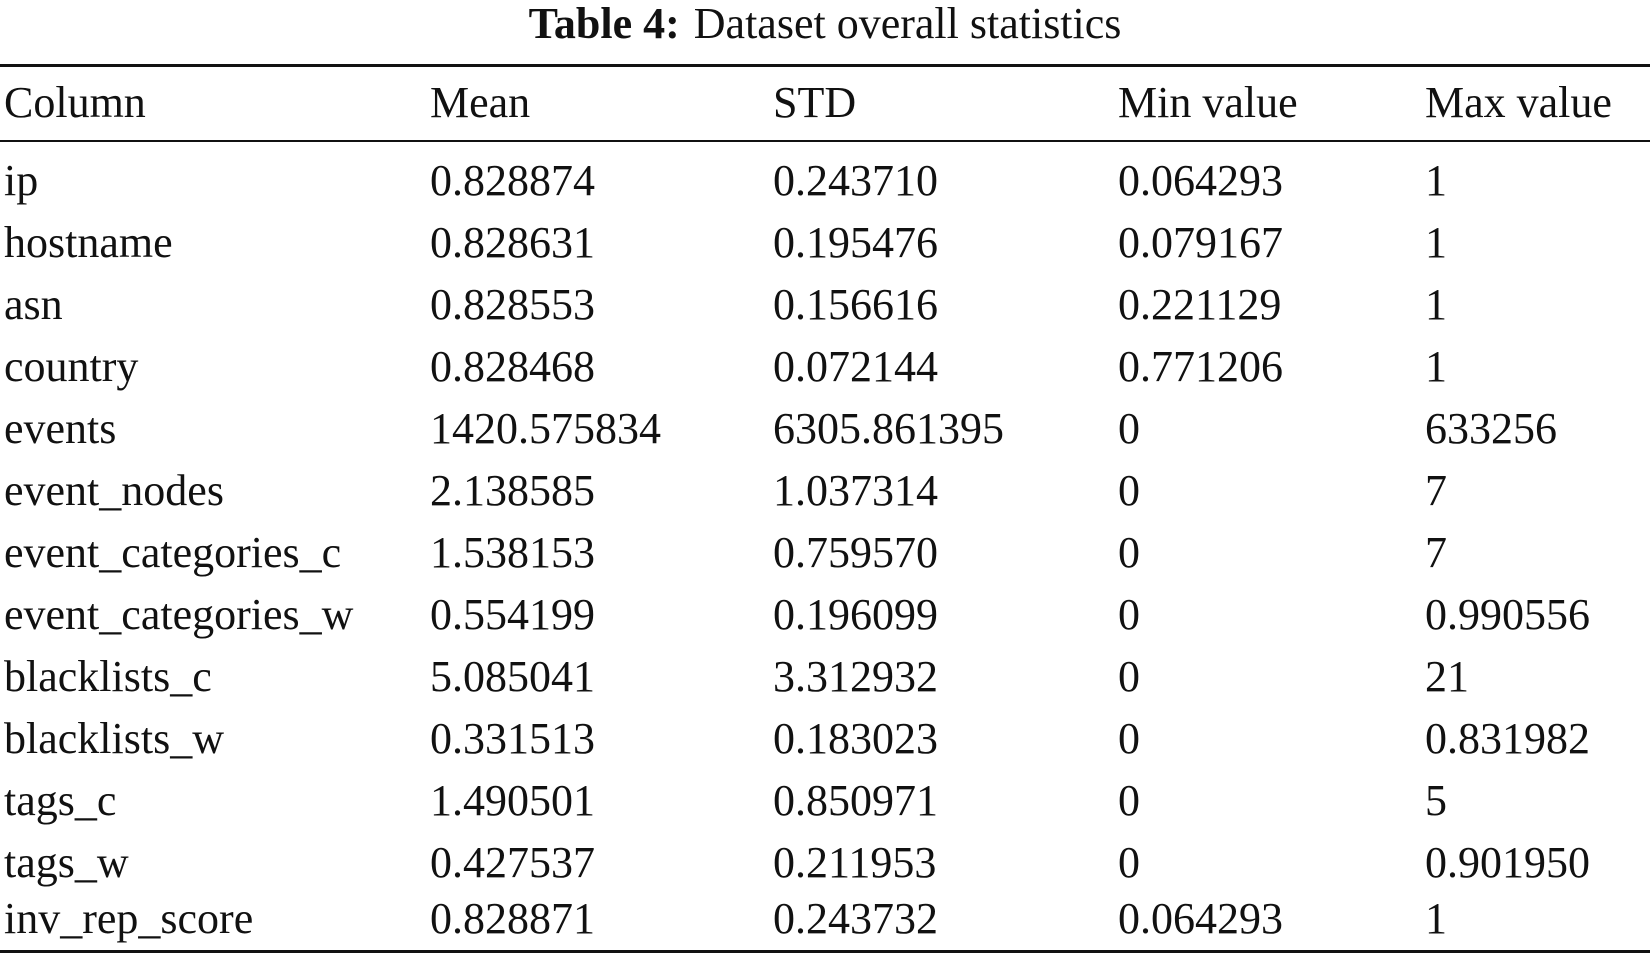 This screenshot has height=954, width=1650. I want to click on cell-column: ip, so click(21, 180).